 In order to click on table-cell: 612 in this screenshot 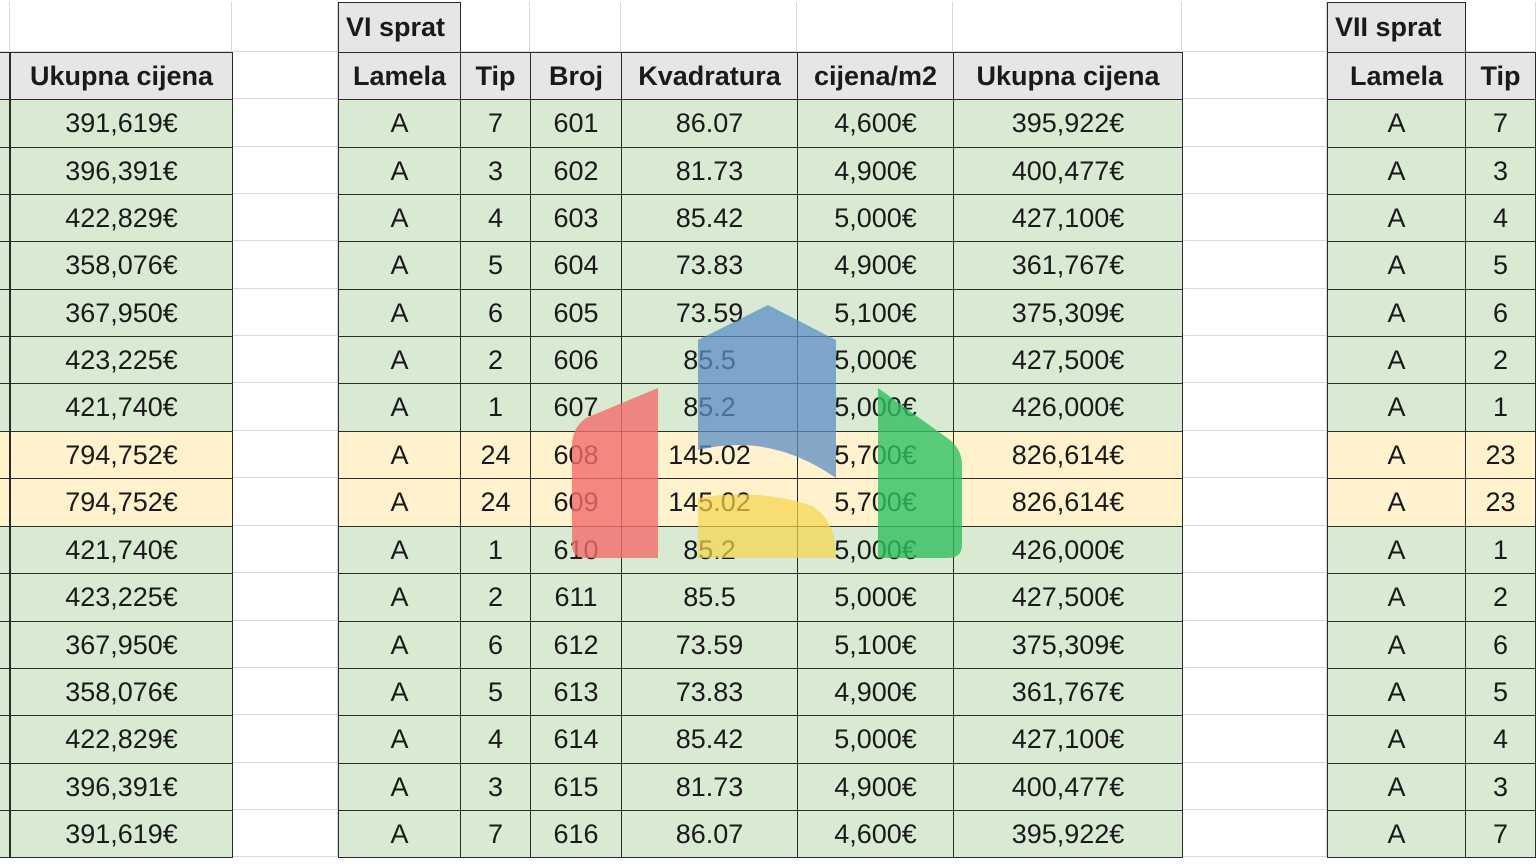, I will do `click(576, 645)`.